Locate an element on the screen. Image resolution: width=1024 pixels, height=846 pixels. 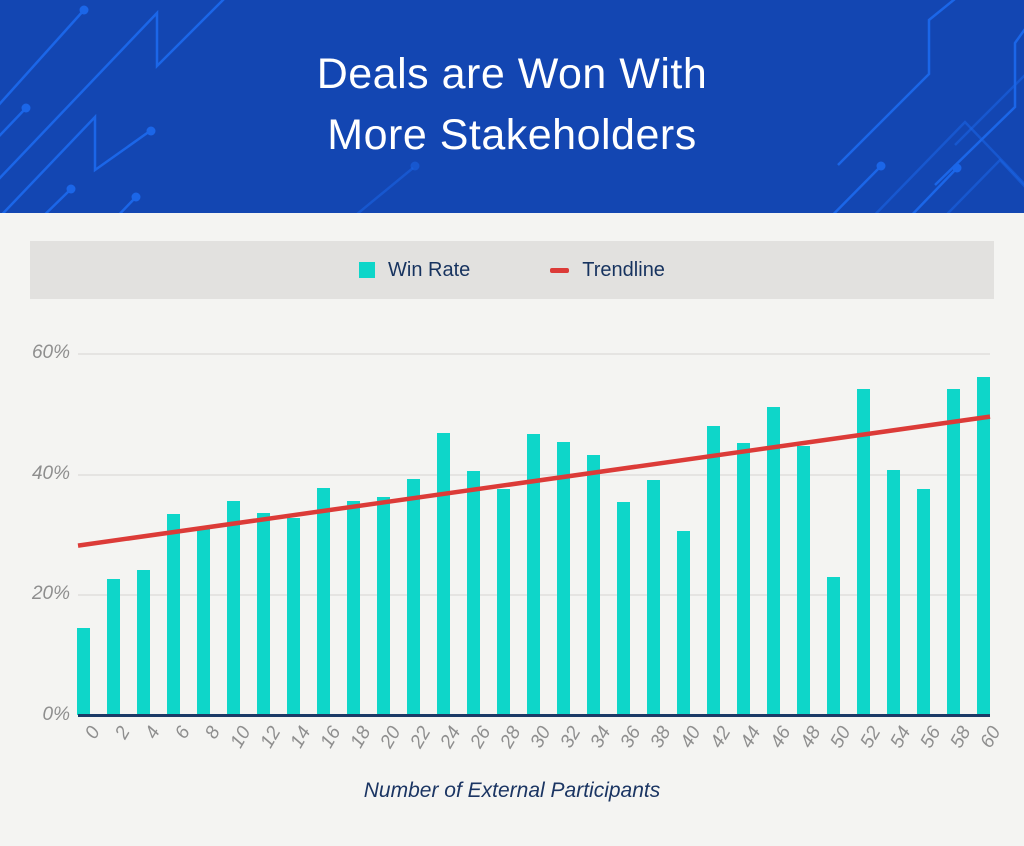
page-title: Deals are Won With More Stakeholders is located at coordinates (512, 105).